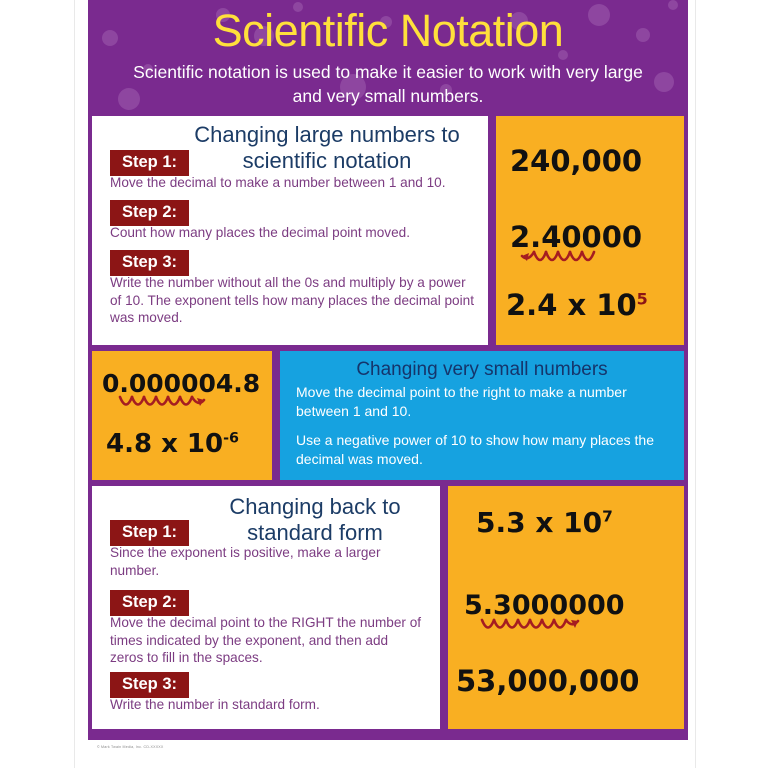 This screenshot has height=768, width=768. I want to click on section-small-numbers: 0.000004.8, so click(388, 415).